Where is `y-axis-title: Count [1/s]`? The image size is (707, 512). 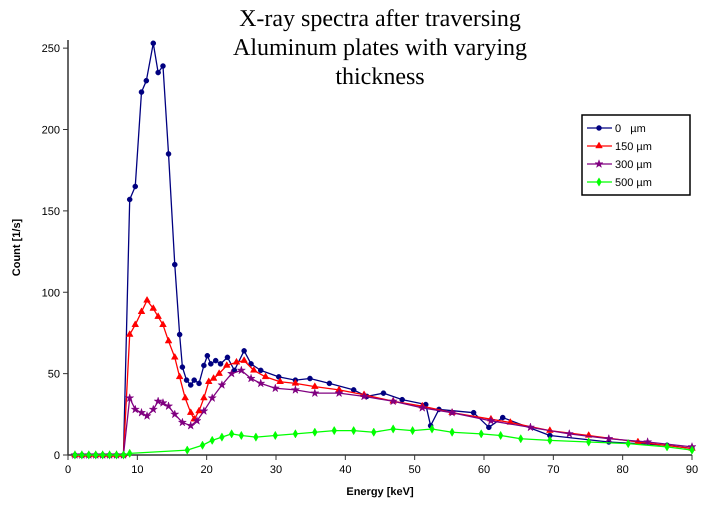
y-axis-title: Count [1/s] is located at coordinates (17, 247).